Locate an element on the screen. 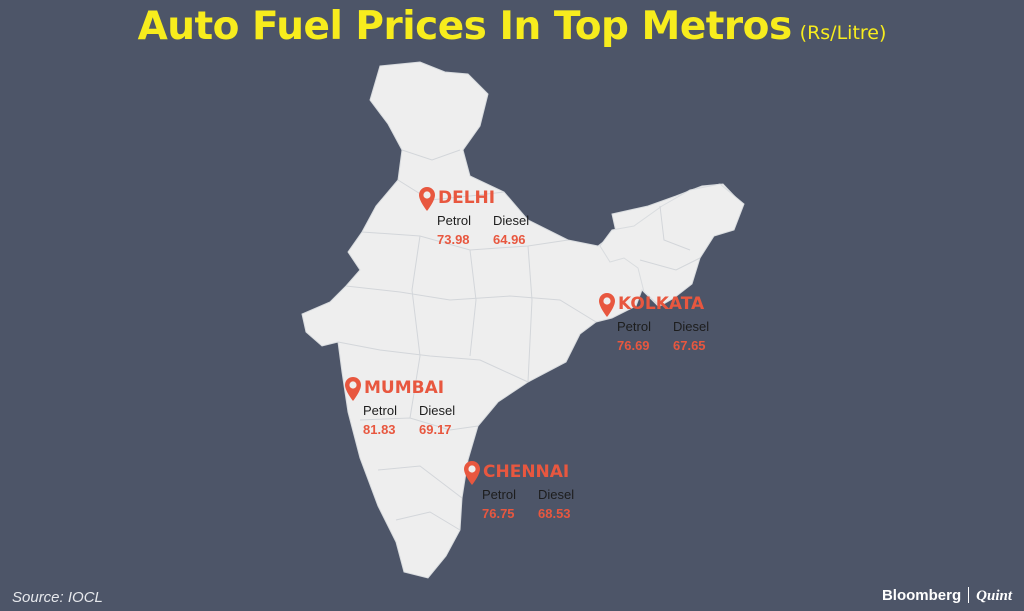 Image resolution: width=1024 pixels, height=611 pixels. city-name: CHENNAI is located at coordinates (526, 472).